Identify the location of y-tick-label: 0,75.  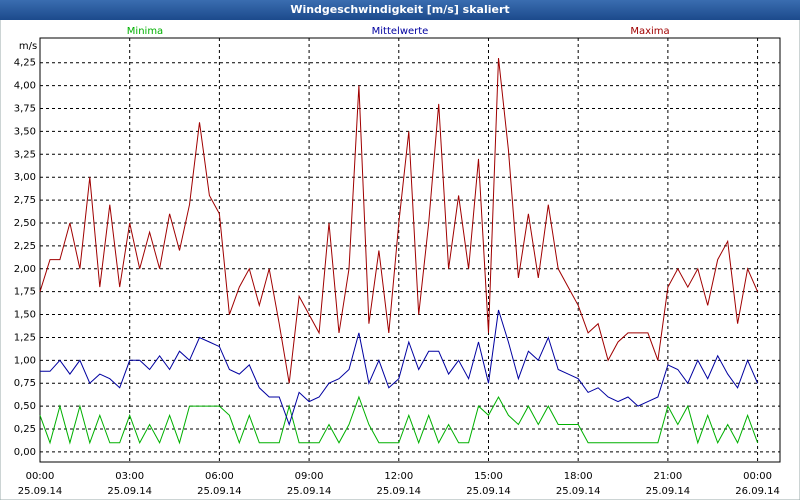
(25, 383).